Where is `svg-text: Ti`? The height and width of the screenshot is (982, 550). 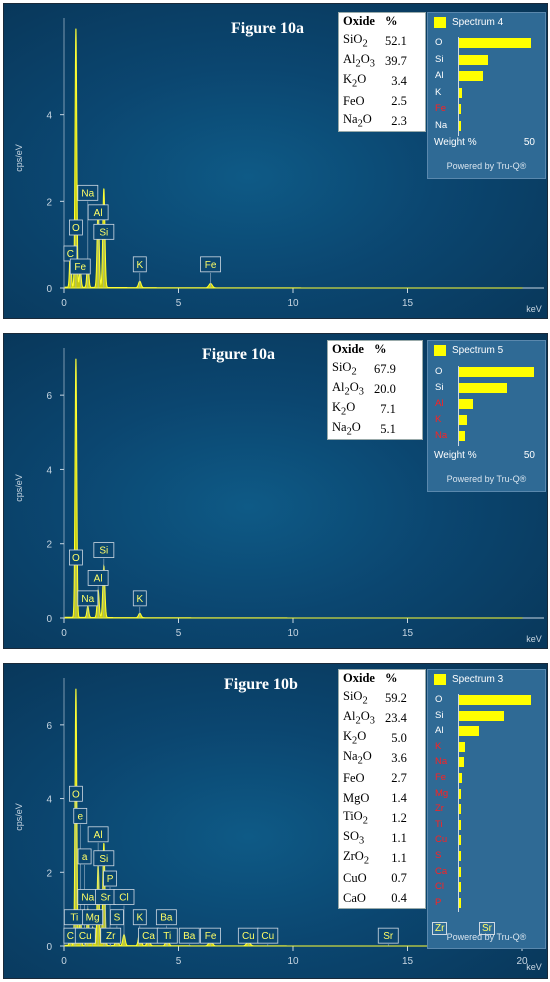 svg-text: Ti is located at coordinates (74, 918).